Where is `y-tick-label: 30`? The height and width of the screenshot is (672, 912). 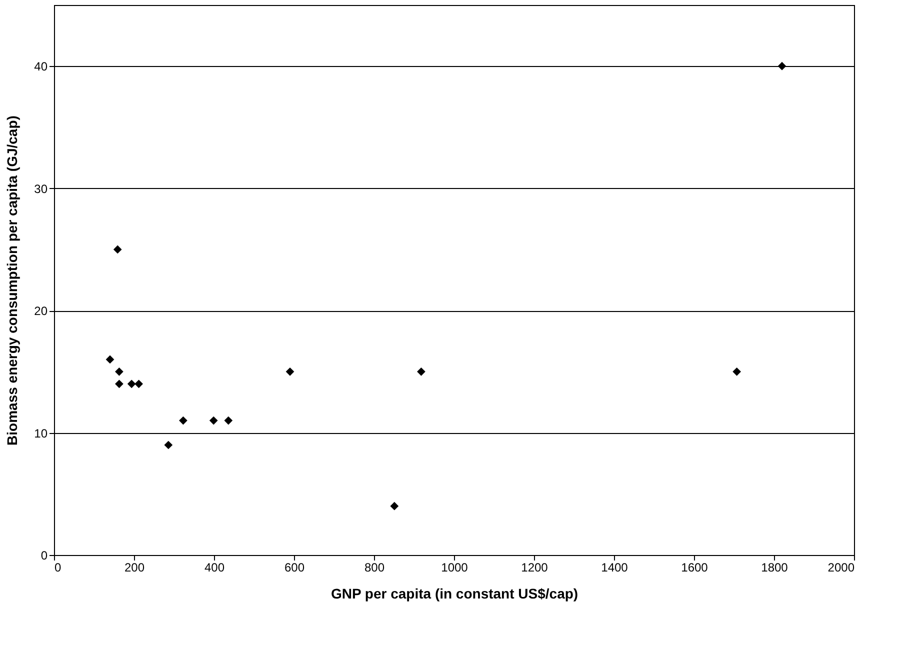
y-tick-label: 30 is located at coordinates (41, 189).